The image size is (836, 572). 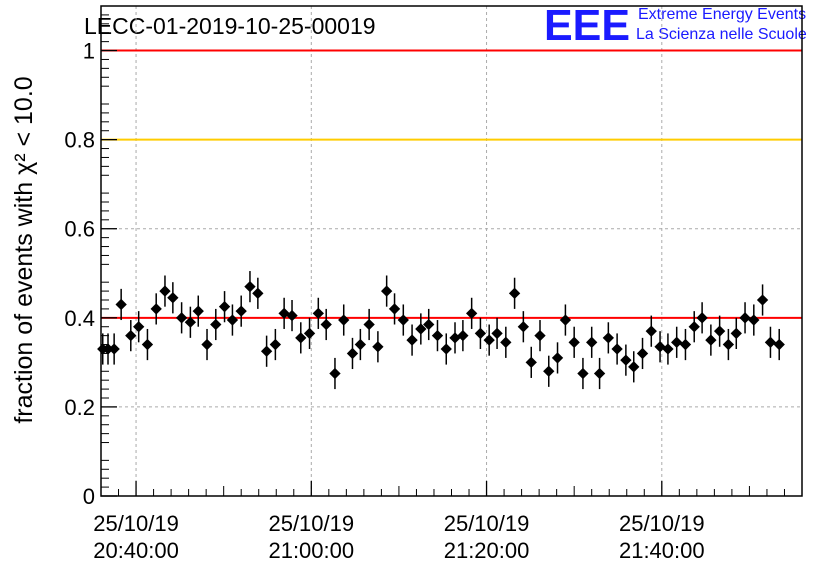 What do you see at coordinates (311, 550) in the screenshot?
I see `x-tick-time: 21:00:00` at bounding box center [311, 550].